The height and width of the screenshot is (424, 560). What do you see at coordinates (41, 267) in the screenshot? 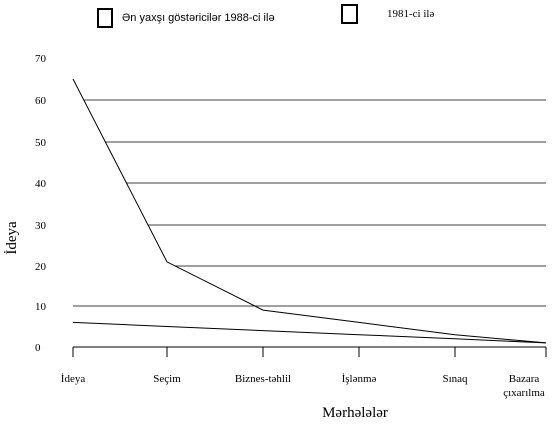
I see `y-tick-label-20: 20` at bounding box center [41, 267].